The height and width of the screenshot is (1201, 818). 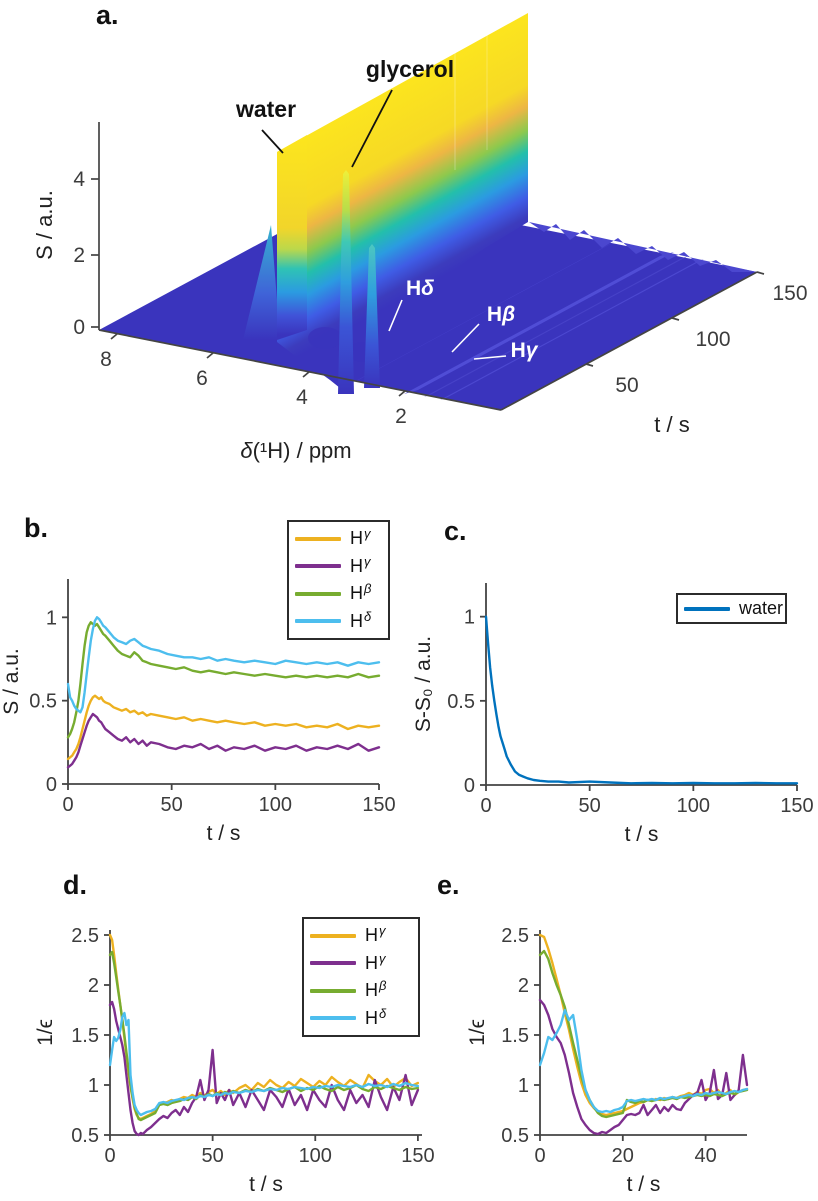 I want to click on legend-panel-d: Hγ Hγ Hβ Hδ, so click(x=361, y=977).